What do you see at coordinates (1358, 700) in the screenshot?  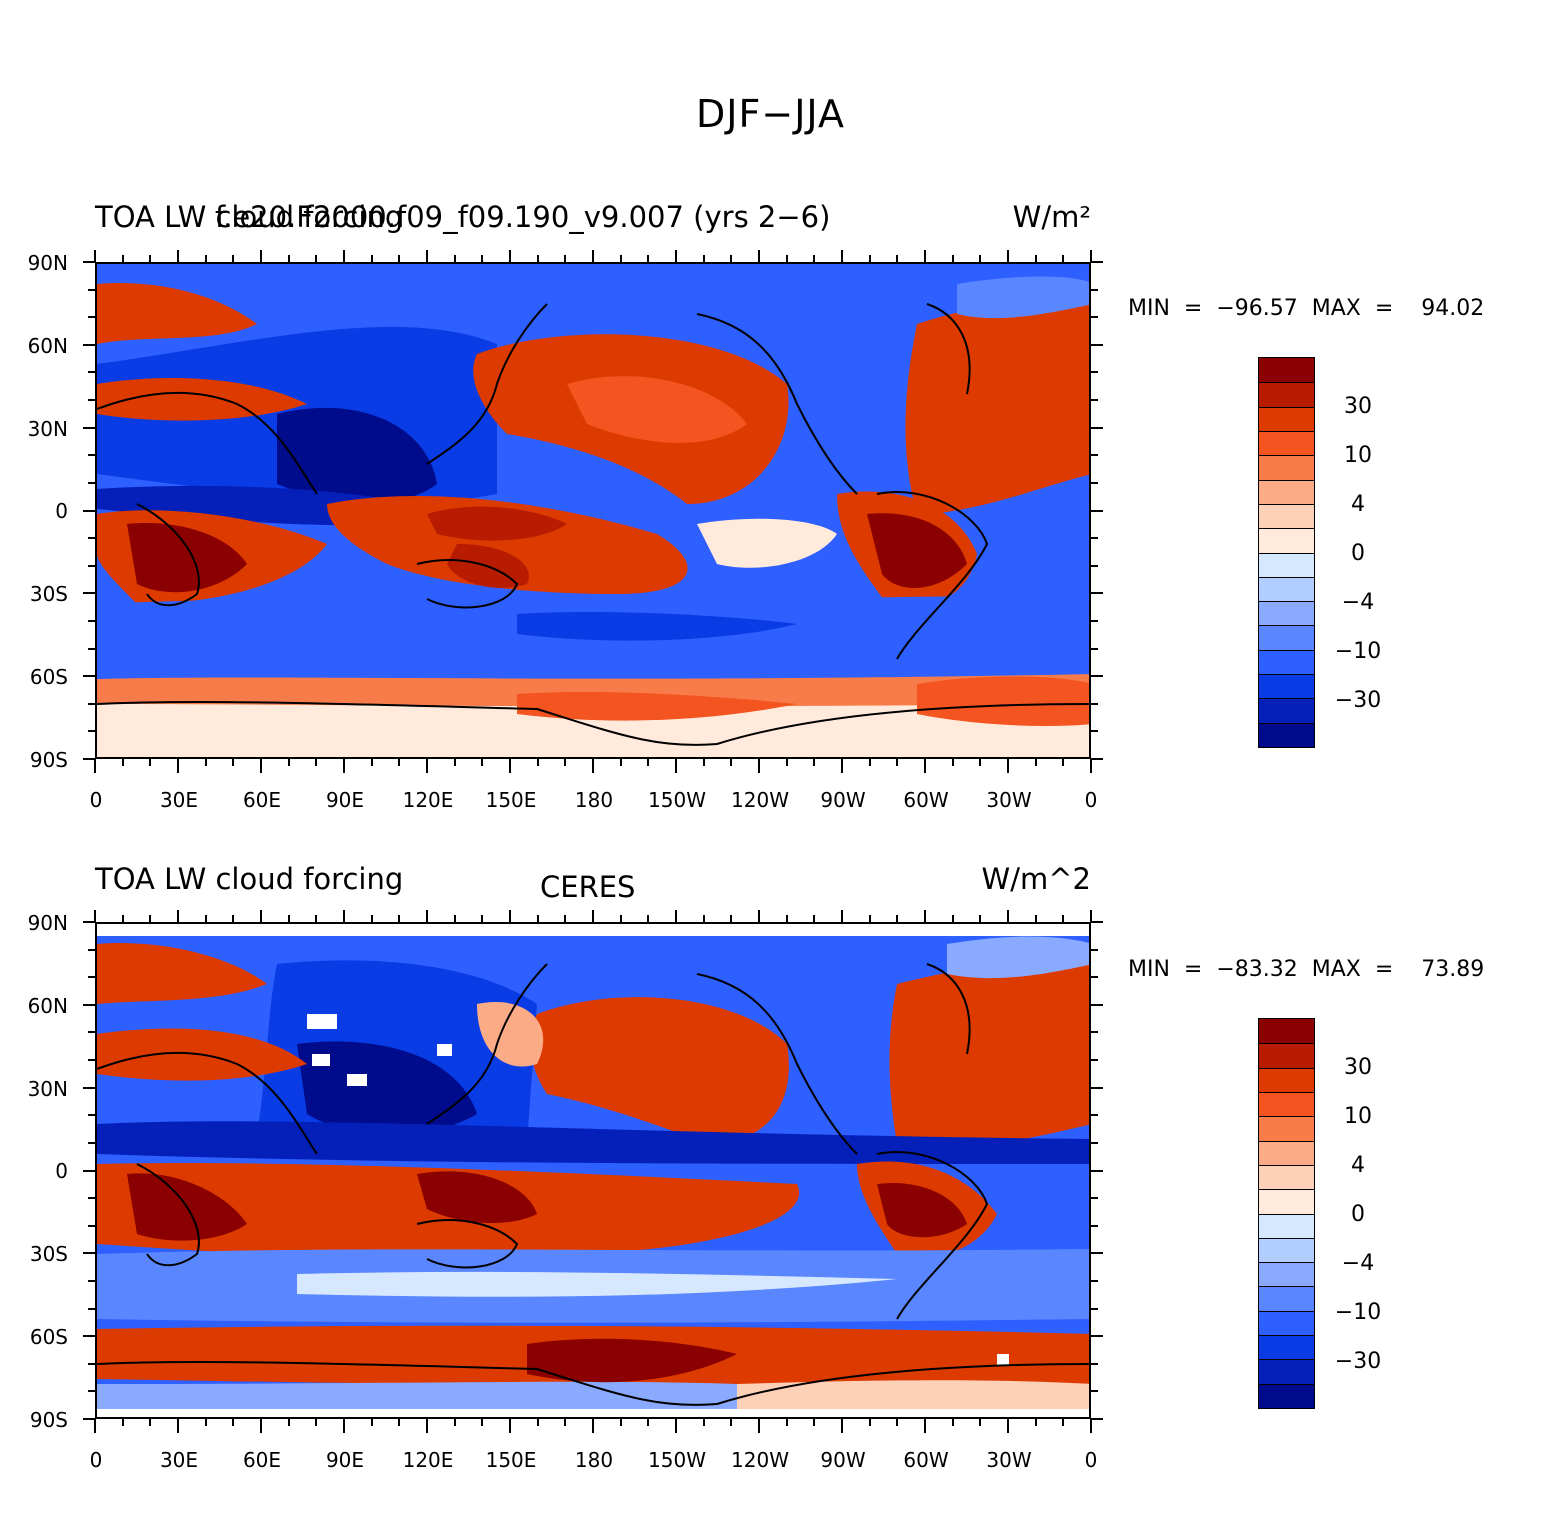 I see `panel-1-colorbar-label: −30` at bounding box center [1358, 700].